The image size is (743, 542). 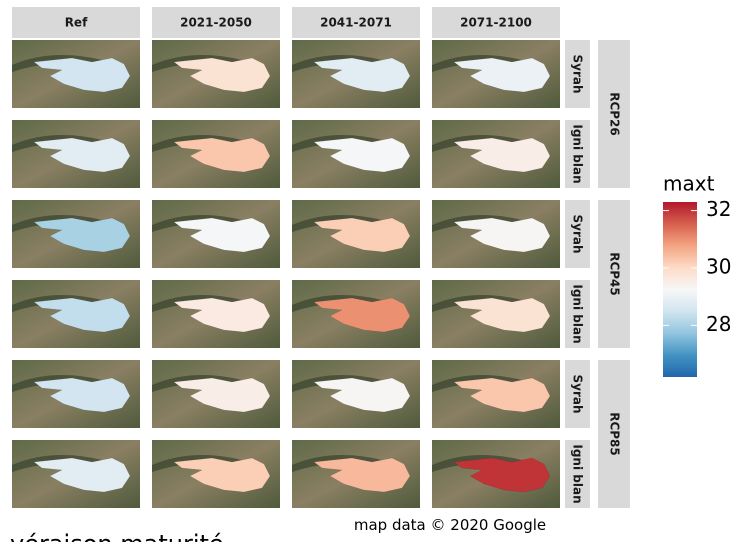 I want to click on colorbar, so click(x=680, y=289).